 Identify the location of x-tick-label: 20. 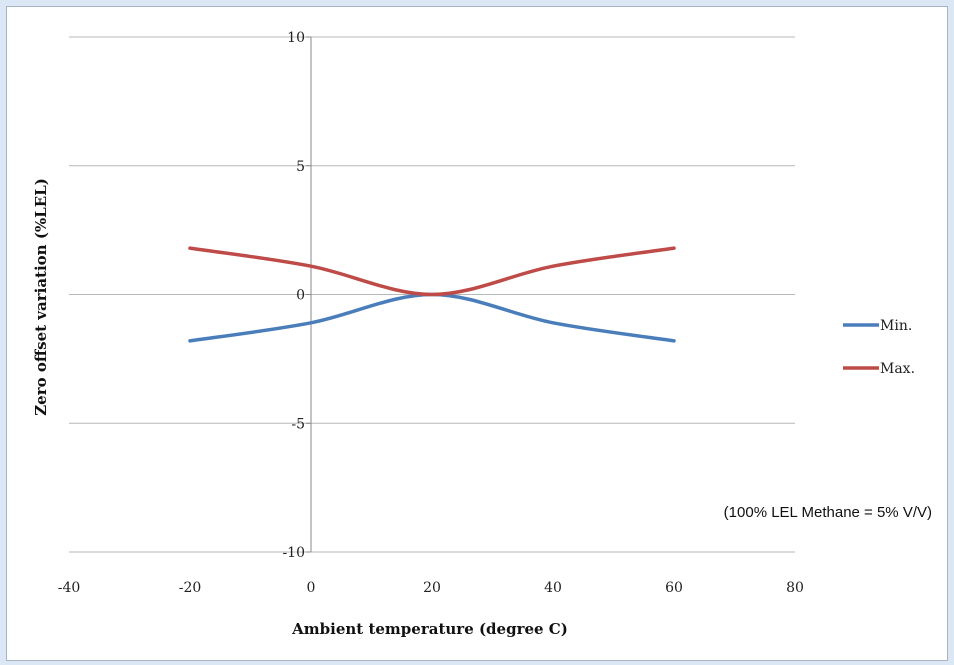
(432, 588).